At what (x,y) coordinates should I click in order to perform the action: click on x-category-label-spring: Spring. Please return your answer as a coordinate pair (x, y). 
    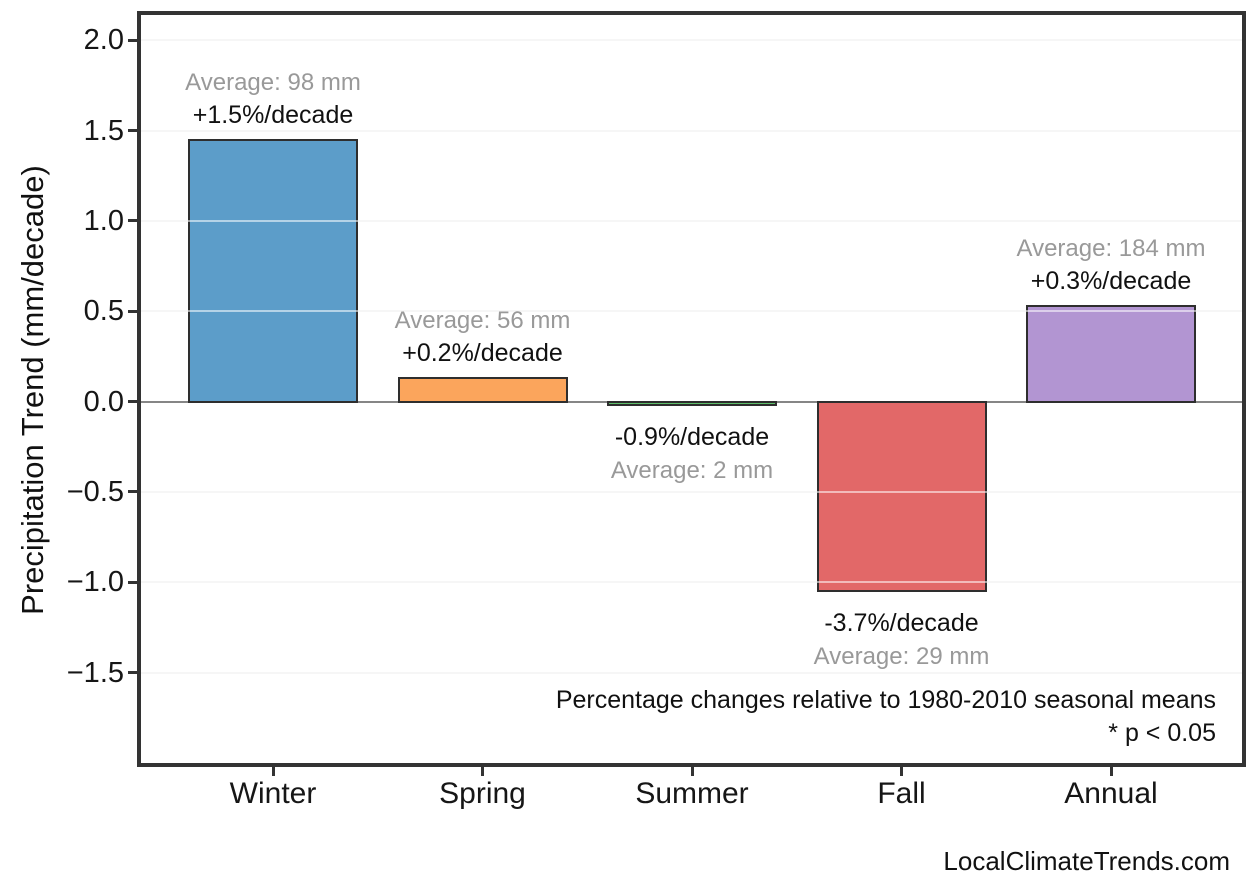
    Looking at the image, I should click on (482, 793).